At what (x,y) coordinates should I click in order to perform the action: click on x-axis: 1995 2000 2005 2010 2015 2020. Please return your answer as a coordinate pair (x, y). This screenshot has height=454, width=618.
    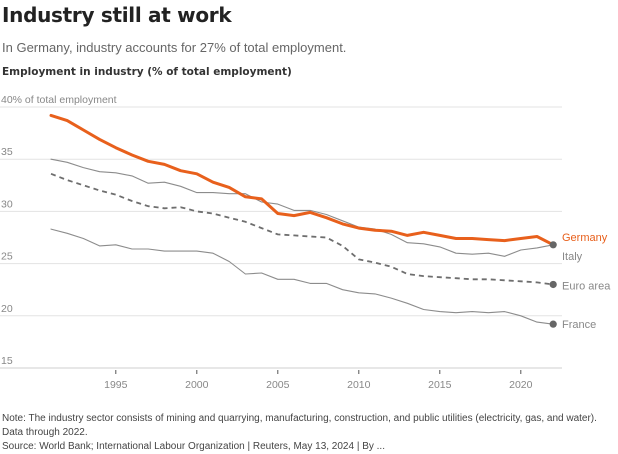
    Looking at the image, I should click on (318, 380).